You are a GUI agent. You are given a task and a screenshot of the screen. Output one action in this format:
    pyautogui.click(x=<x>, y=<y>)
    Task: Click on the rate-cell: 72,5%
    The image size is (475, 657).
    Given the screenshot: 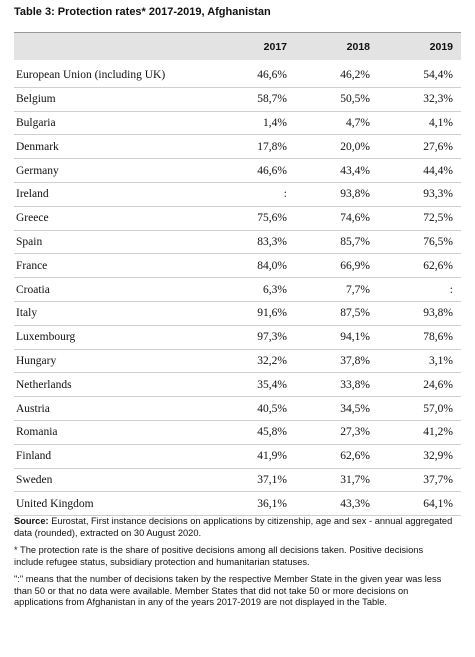 What is the action you would take?
    pyautogui.click(x=419, y=218)
    